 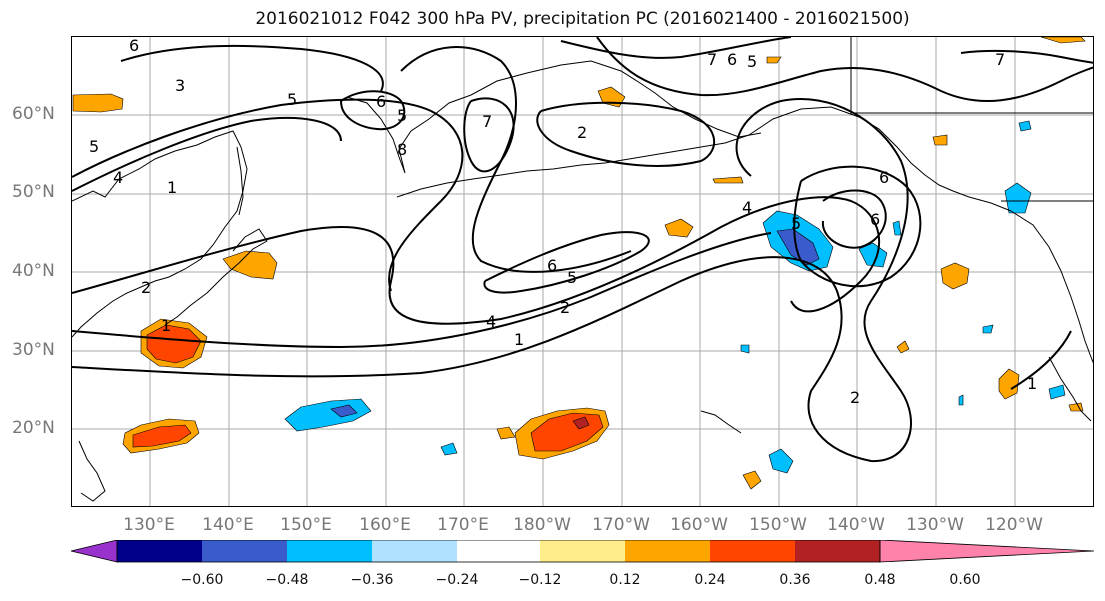 I want to click on colorbar-tick: −0.48, so click(x=287, y=580).